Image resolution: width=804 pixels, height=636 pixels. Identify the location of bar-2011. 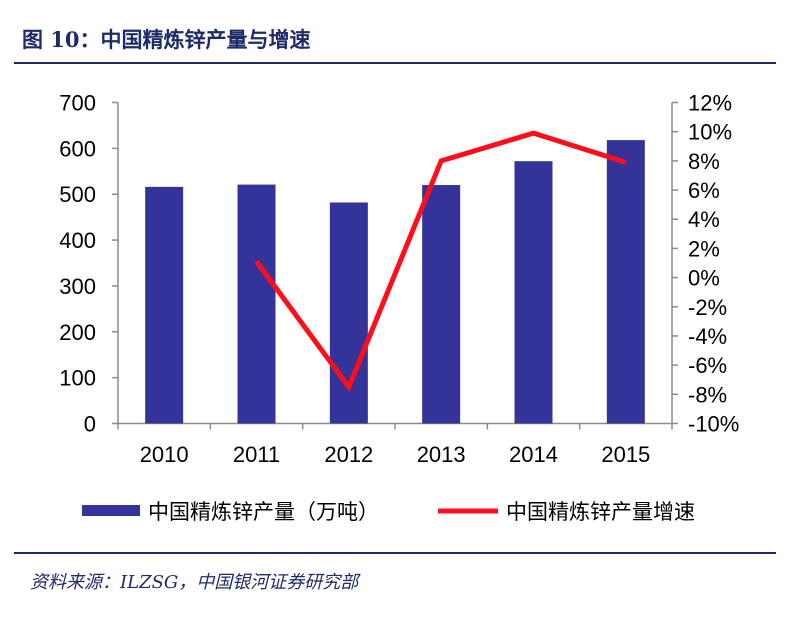
(256, 304).